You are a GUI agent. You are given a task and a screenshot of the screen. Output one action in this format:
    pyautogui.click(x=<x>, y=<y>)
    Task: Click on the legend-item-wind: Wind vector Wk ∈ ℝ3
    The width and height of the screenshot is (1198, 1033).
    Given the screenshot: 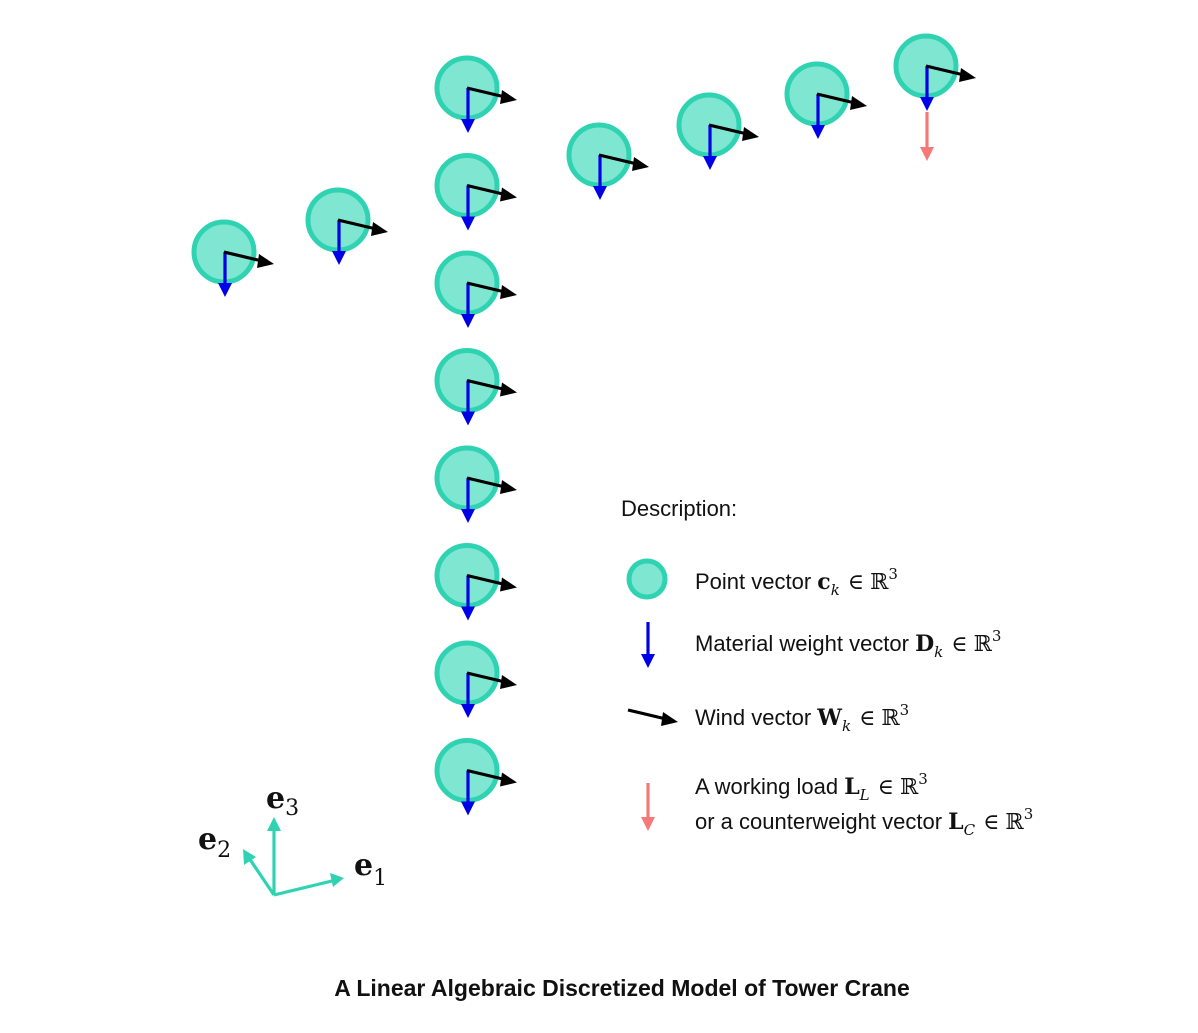 What is the action you would take?
    pyautogui.click(x=768, y=718)
    